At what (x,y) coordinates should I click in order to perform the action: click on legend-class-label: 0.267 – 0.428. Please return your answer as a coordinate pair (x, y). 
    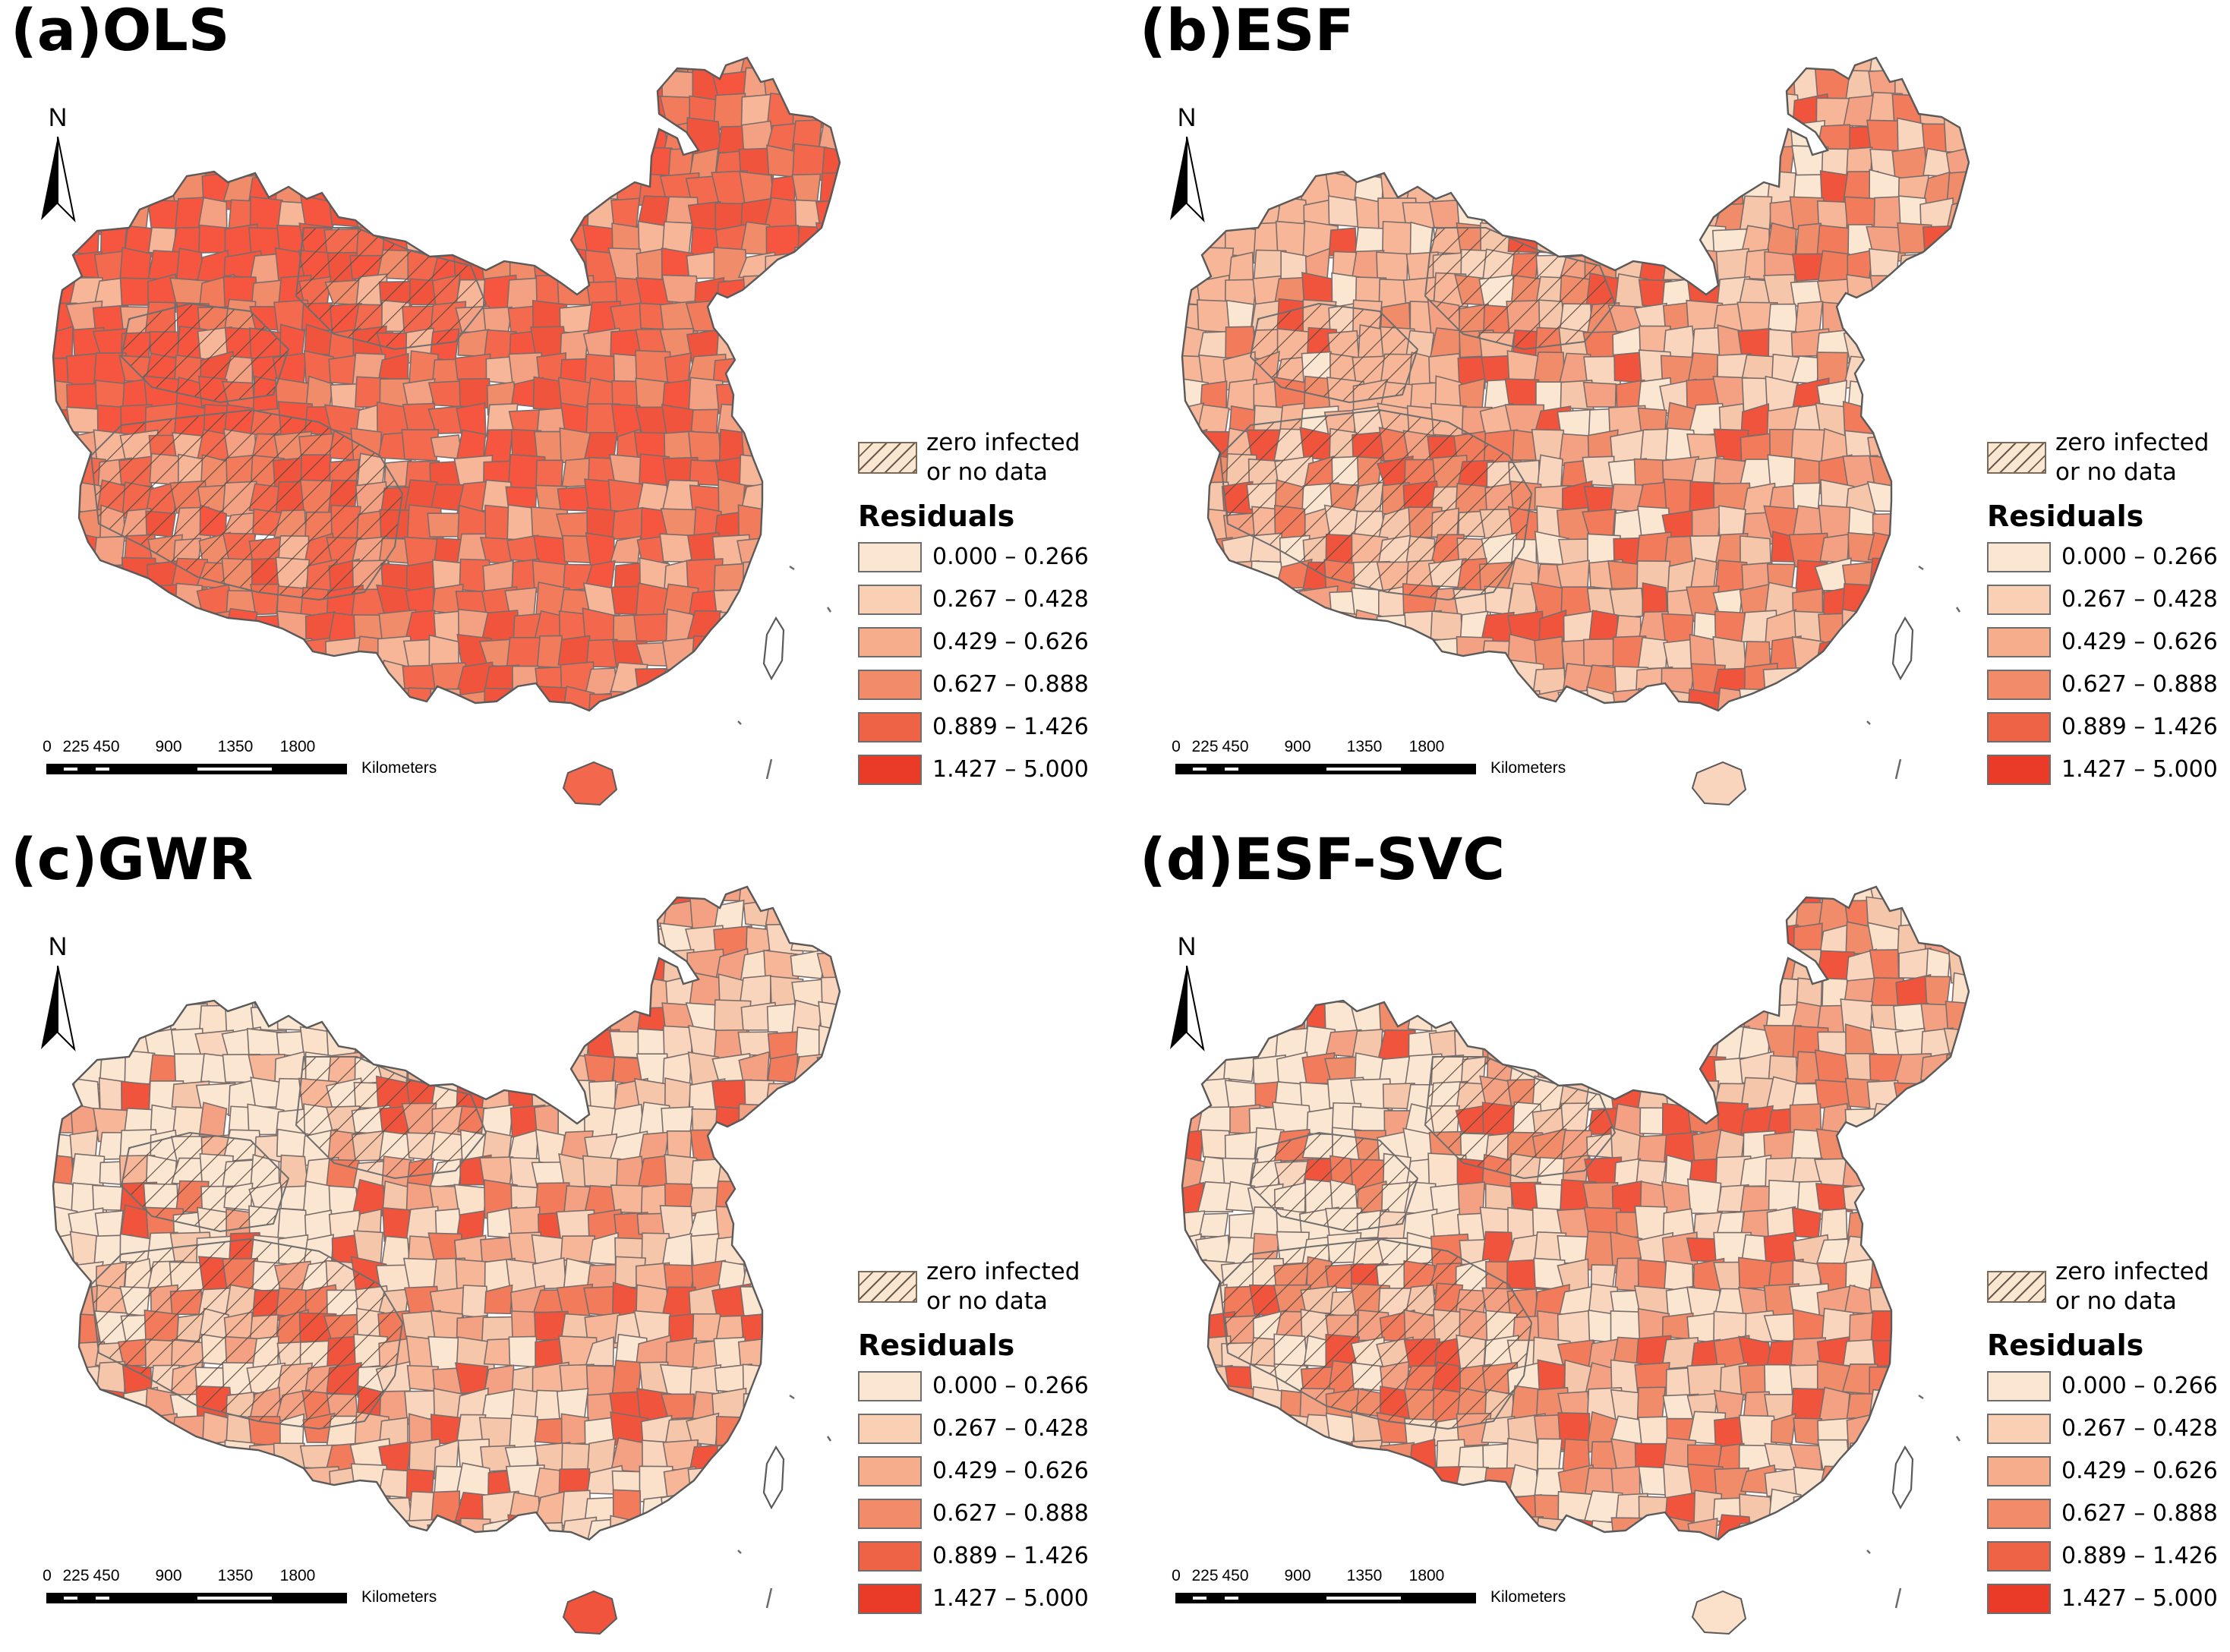
    Looking at the image, I should click on (2140, 1428).